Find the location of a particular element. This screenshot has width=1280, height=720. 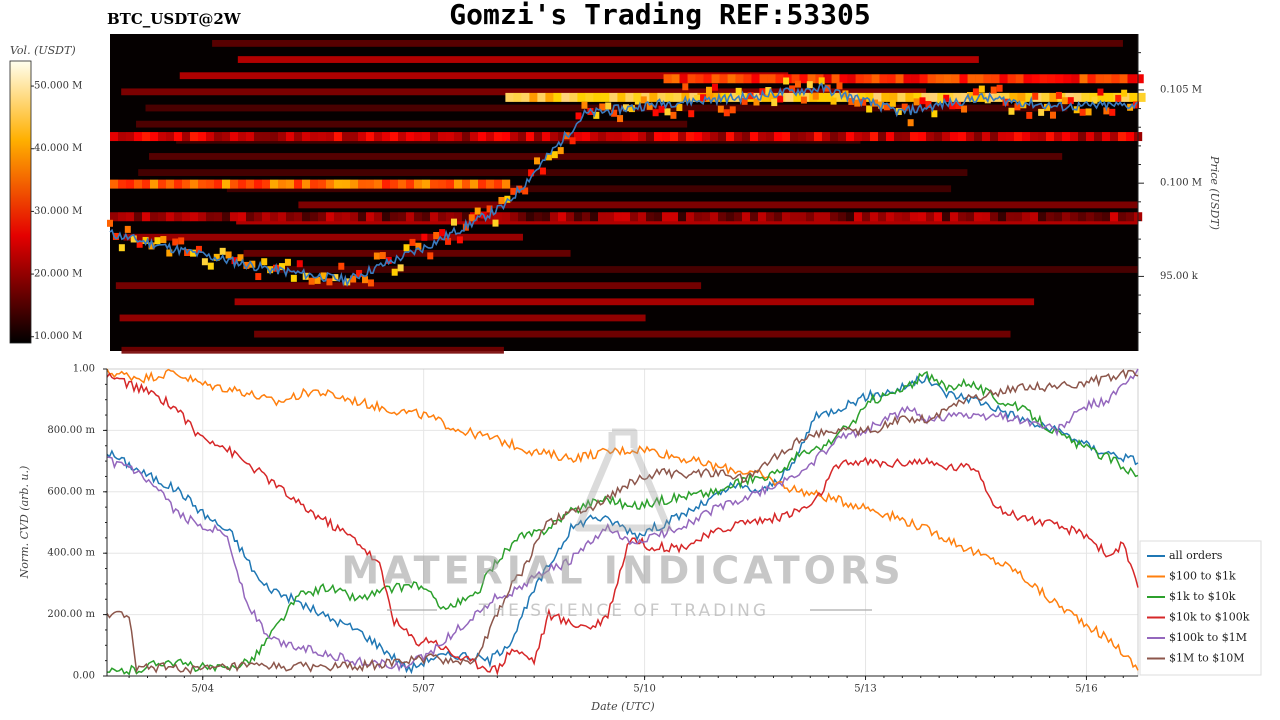

price-tick-label: 95.00 k is located at coordinates (1179, 276).